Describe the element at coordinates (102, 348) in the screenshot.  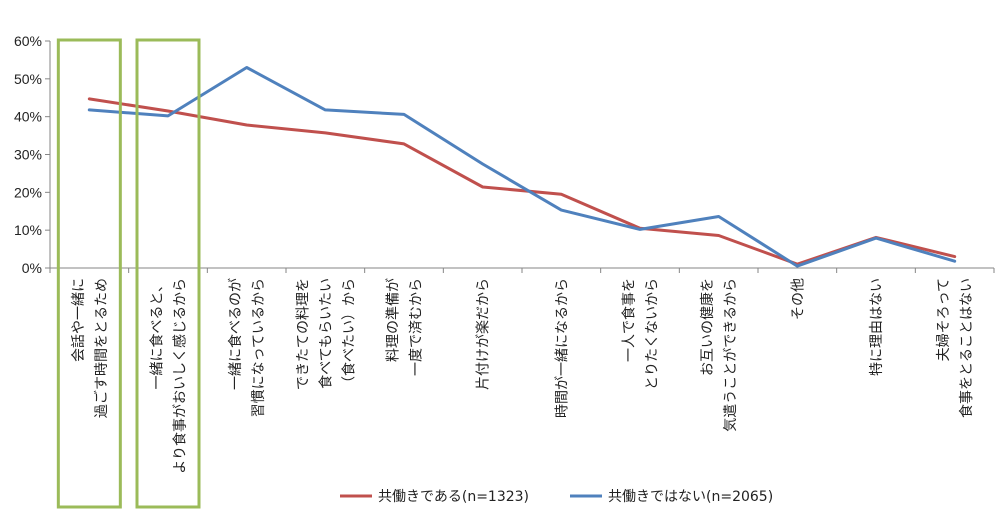
I see `category-label-line: 過ごす時間をとるため` at that location.